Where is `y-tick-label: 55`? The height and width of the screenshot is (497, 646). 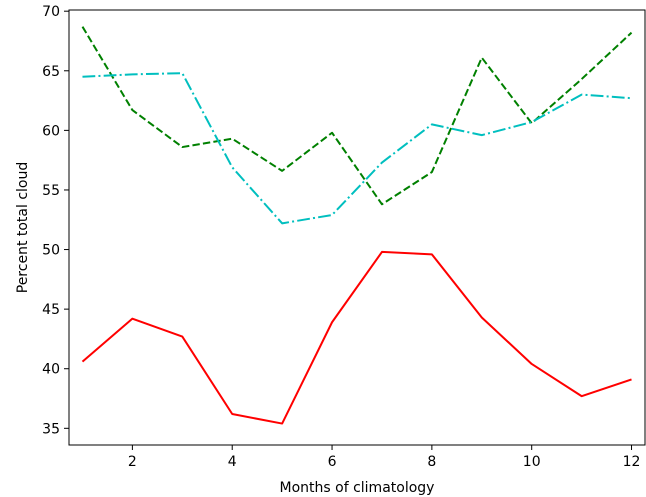 y-tick-label: 55 is located at coordinates (51, 191).